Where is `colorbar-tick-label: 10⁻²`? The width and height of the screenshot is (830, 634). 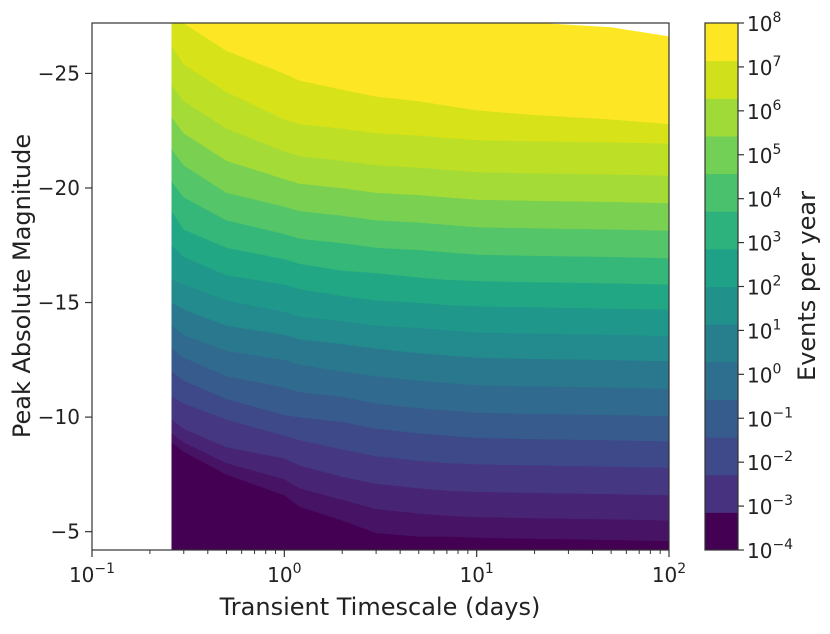
colorbar-tick-label: 10⁻² is located at coordinates (770, 462).